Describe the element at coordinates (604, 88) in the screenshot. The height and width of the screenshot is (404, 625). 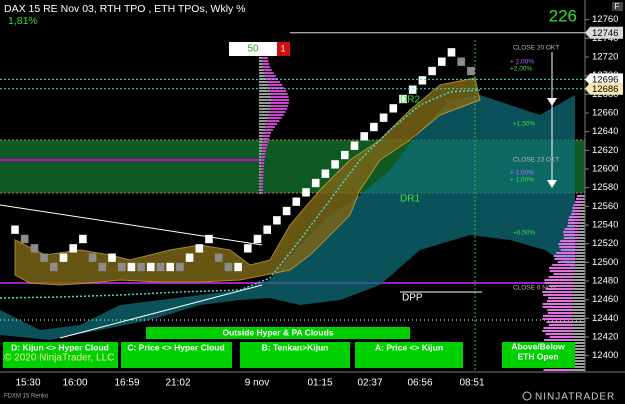
I see `price-tag` at that location.